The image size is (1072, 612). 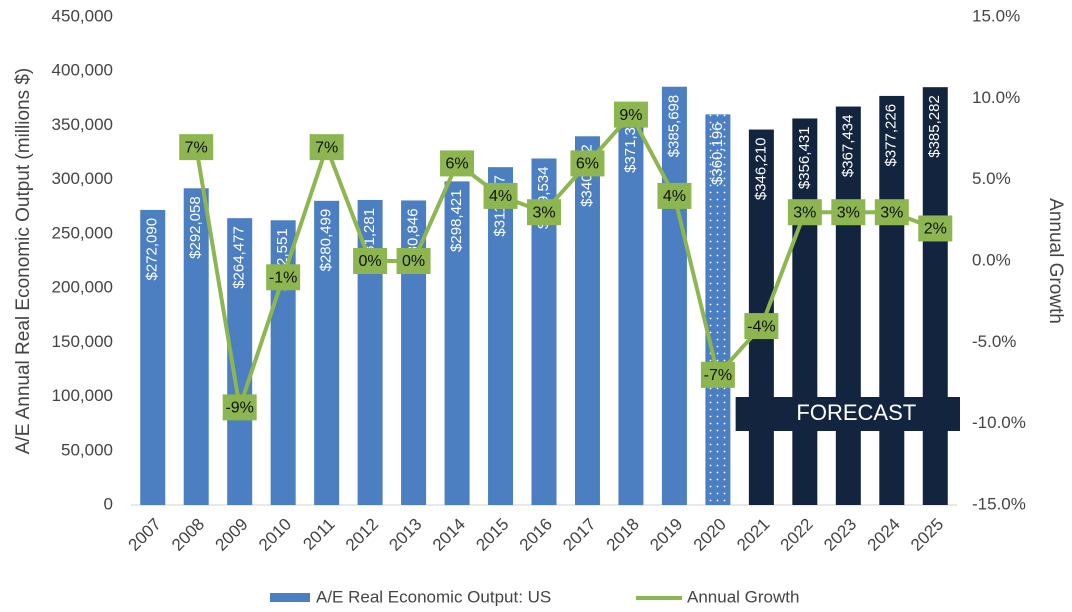 What do you see at coordinates (673, 126) in the screenshot?
I see `bar-value-label: $385,698` at bounding box center [673, 126].